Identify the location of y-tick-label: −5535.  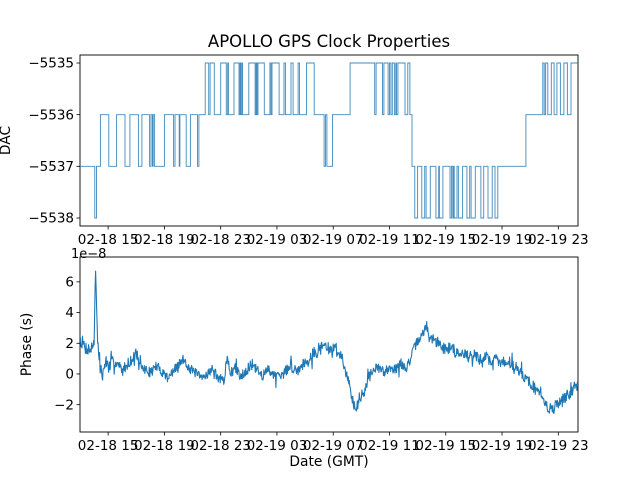
(51, 64).